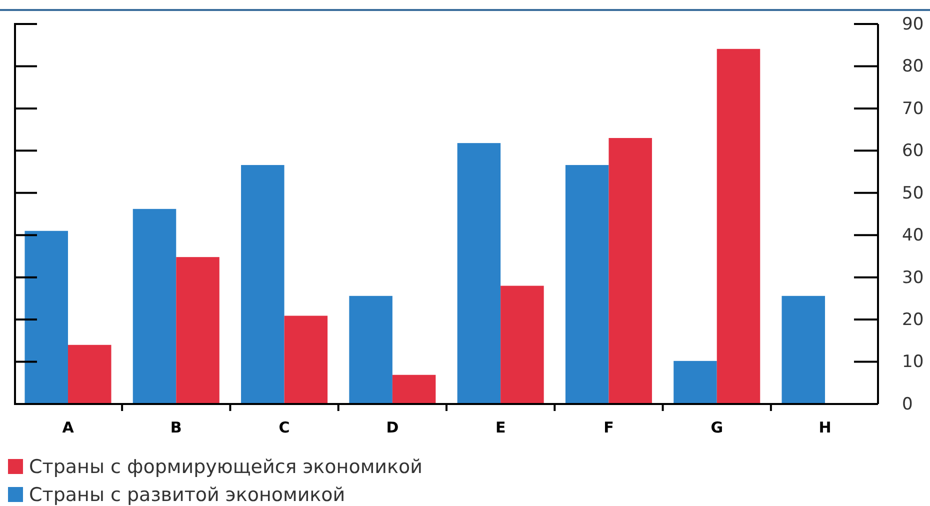  I want to click on y-tick-label: 20, so click(913, 320).